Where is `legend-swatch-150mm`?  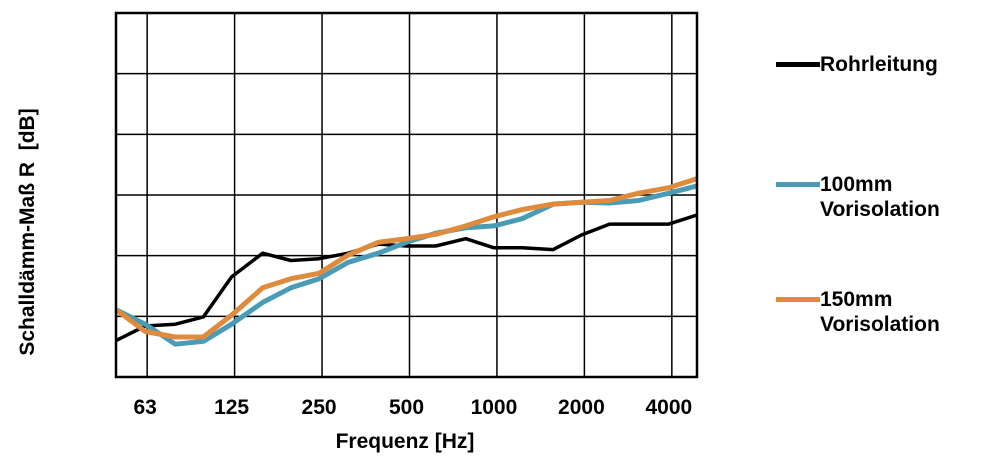
legend-swatch-150mm is located at coordinates (798, 299).